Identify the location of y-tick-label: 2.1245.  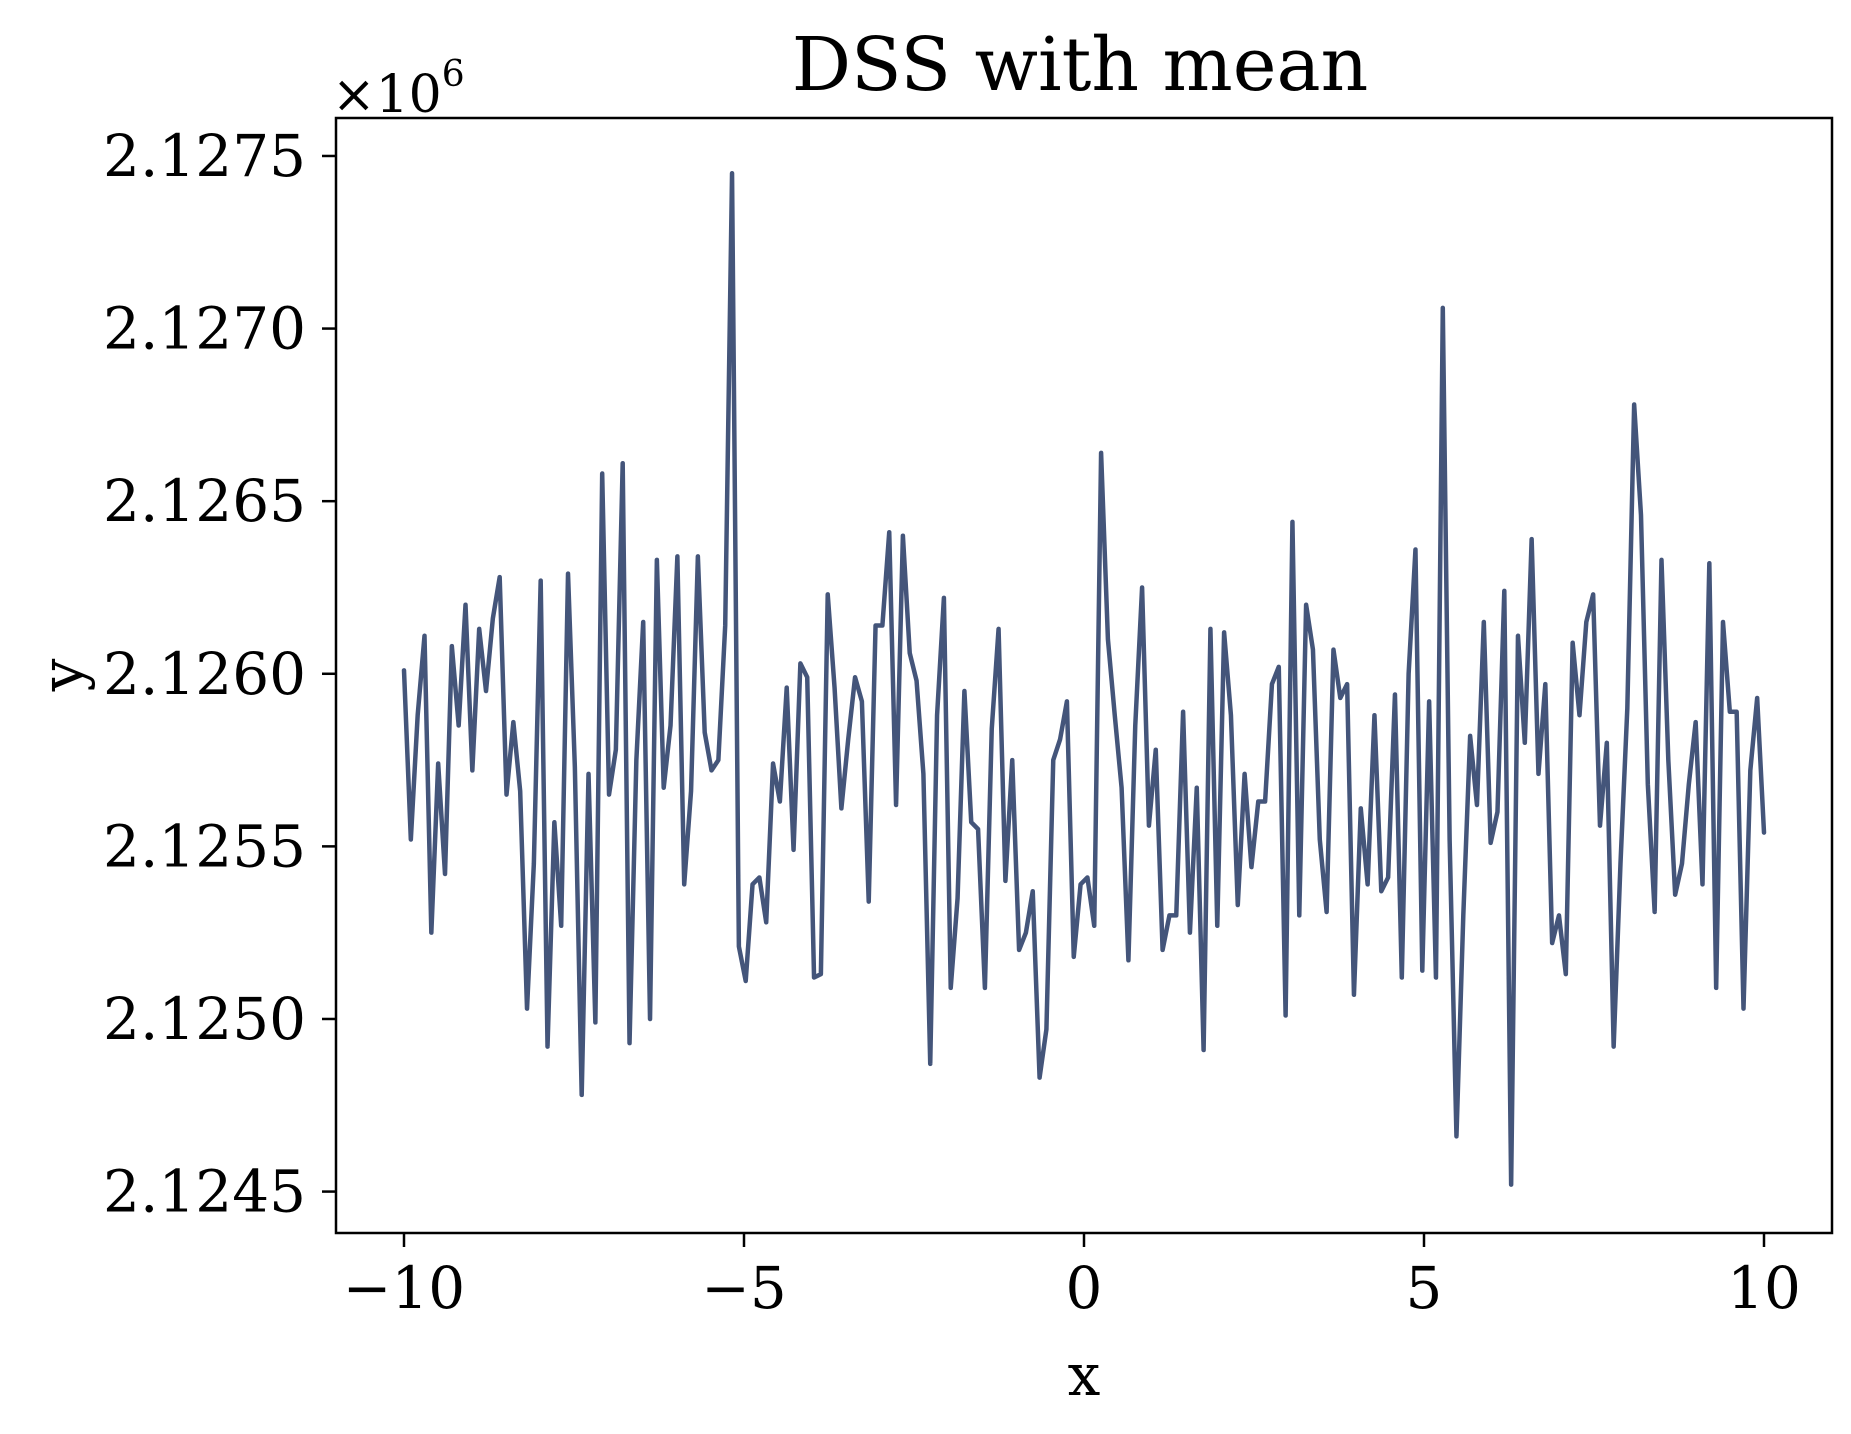
(204, 1192).